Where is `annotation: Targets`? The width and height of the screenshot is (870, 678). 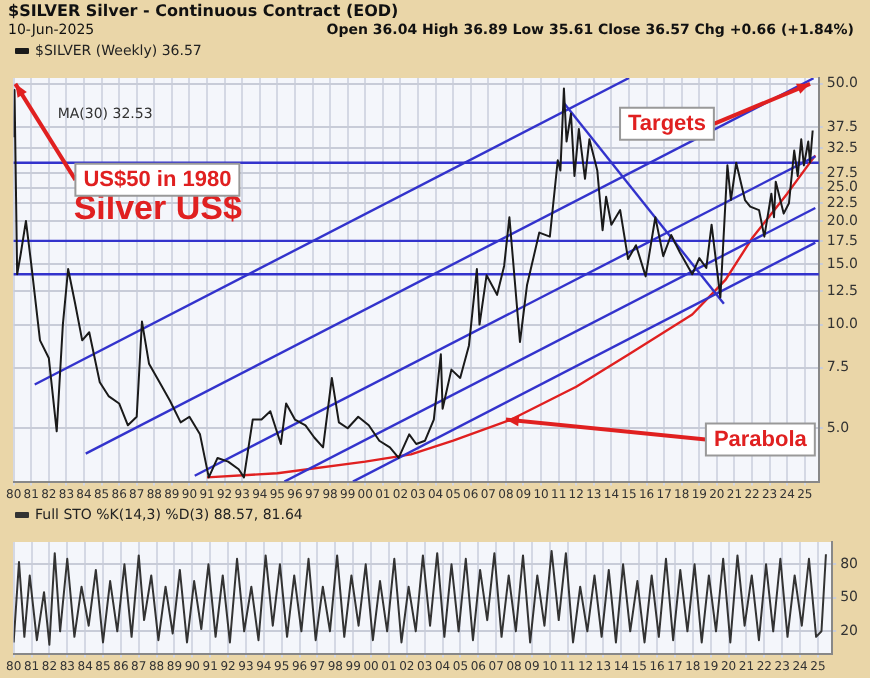 annotation: Targets is located at coordinates (667, 123).